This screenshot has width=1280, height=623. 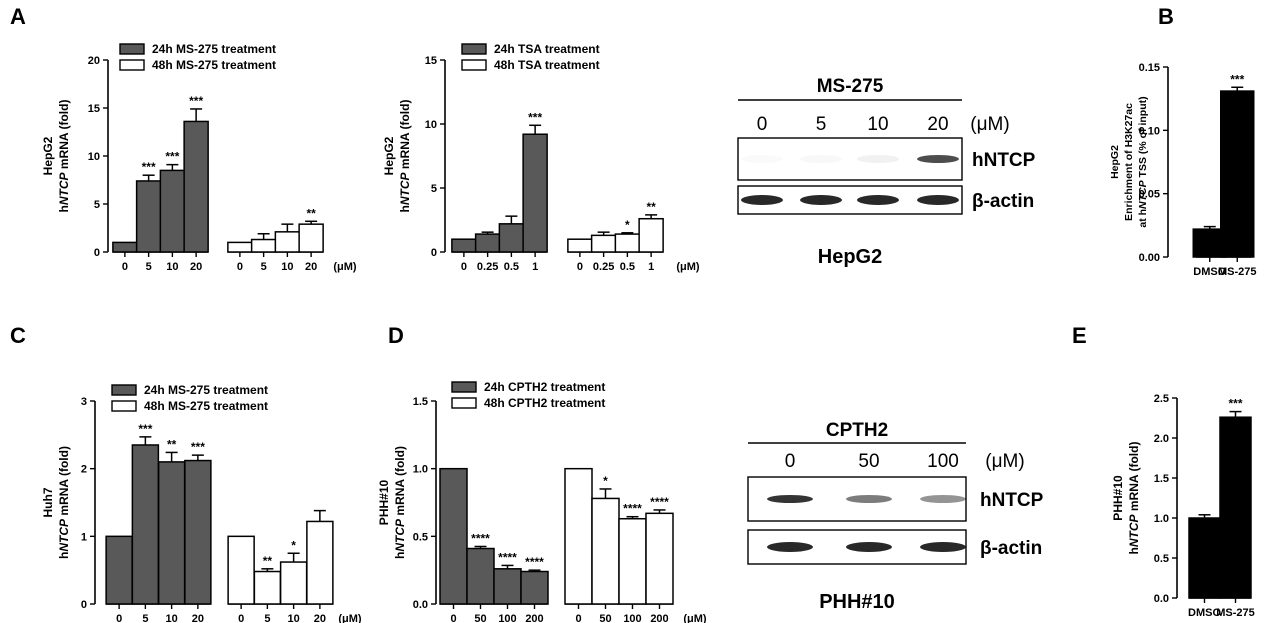 I want to click on y-tick-label: 2, so click(x=84, y=470).